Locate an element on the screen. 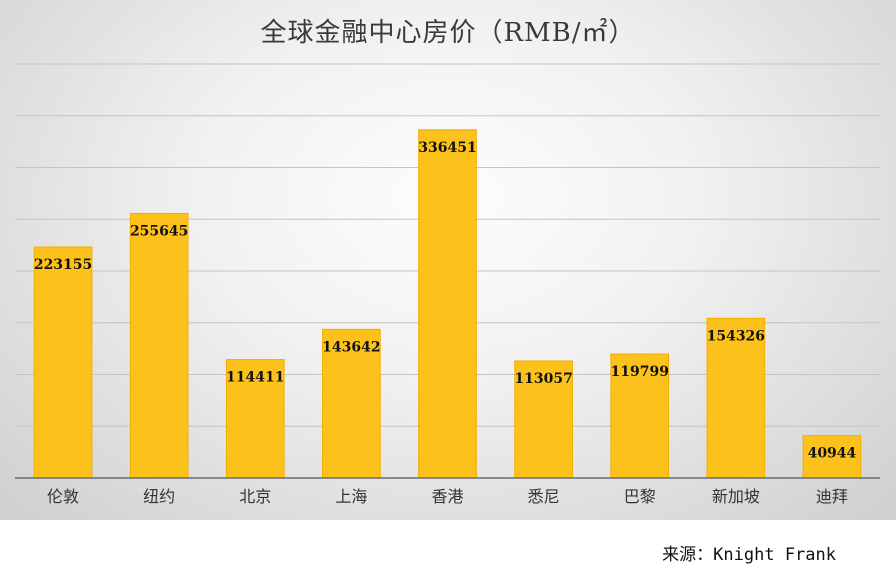 The height and width of the screenshot is (569, 896). data-label: 336451 is located at coordinates (447, 148).